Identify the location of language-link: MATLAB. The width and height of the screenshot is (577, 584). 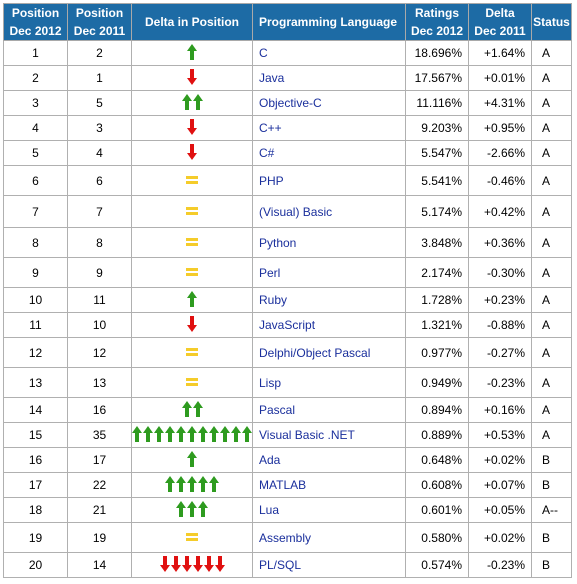
(329, 485).